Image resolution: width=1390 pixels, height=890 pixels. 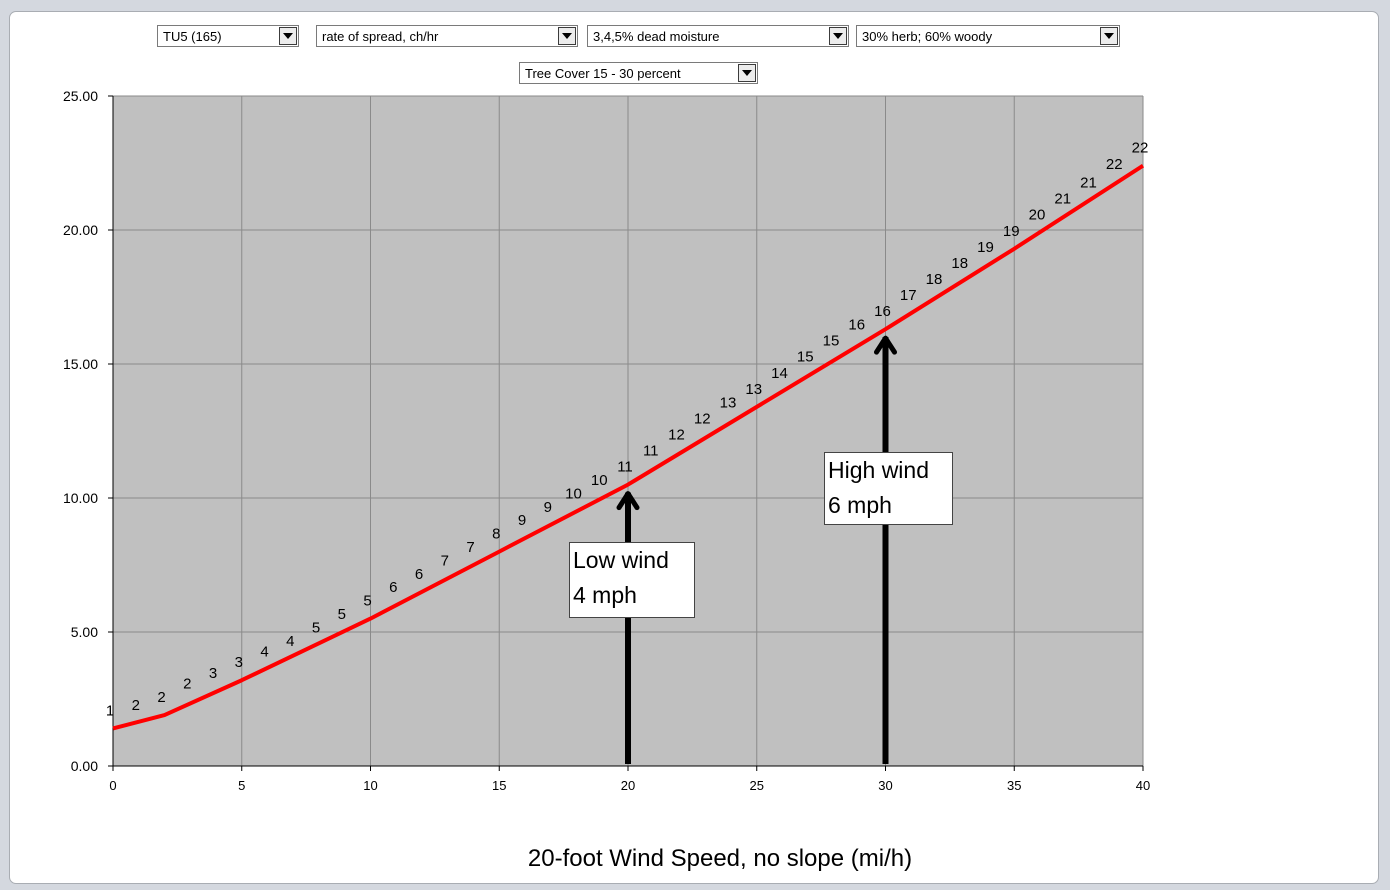 What do you see at coordinates (370, 785) in the screenshot?
I see `x-tick-label: 10` at bounding box center [370, 785].